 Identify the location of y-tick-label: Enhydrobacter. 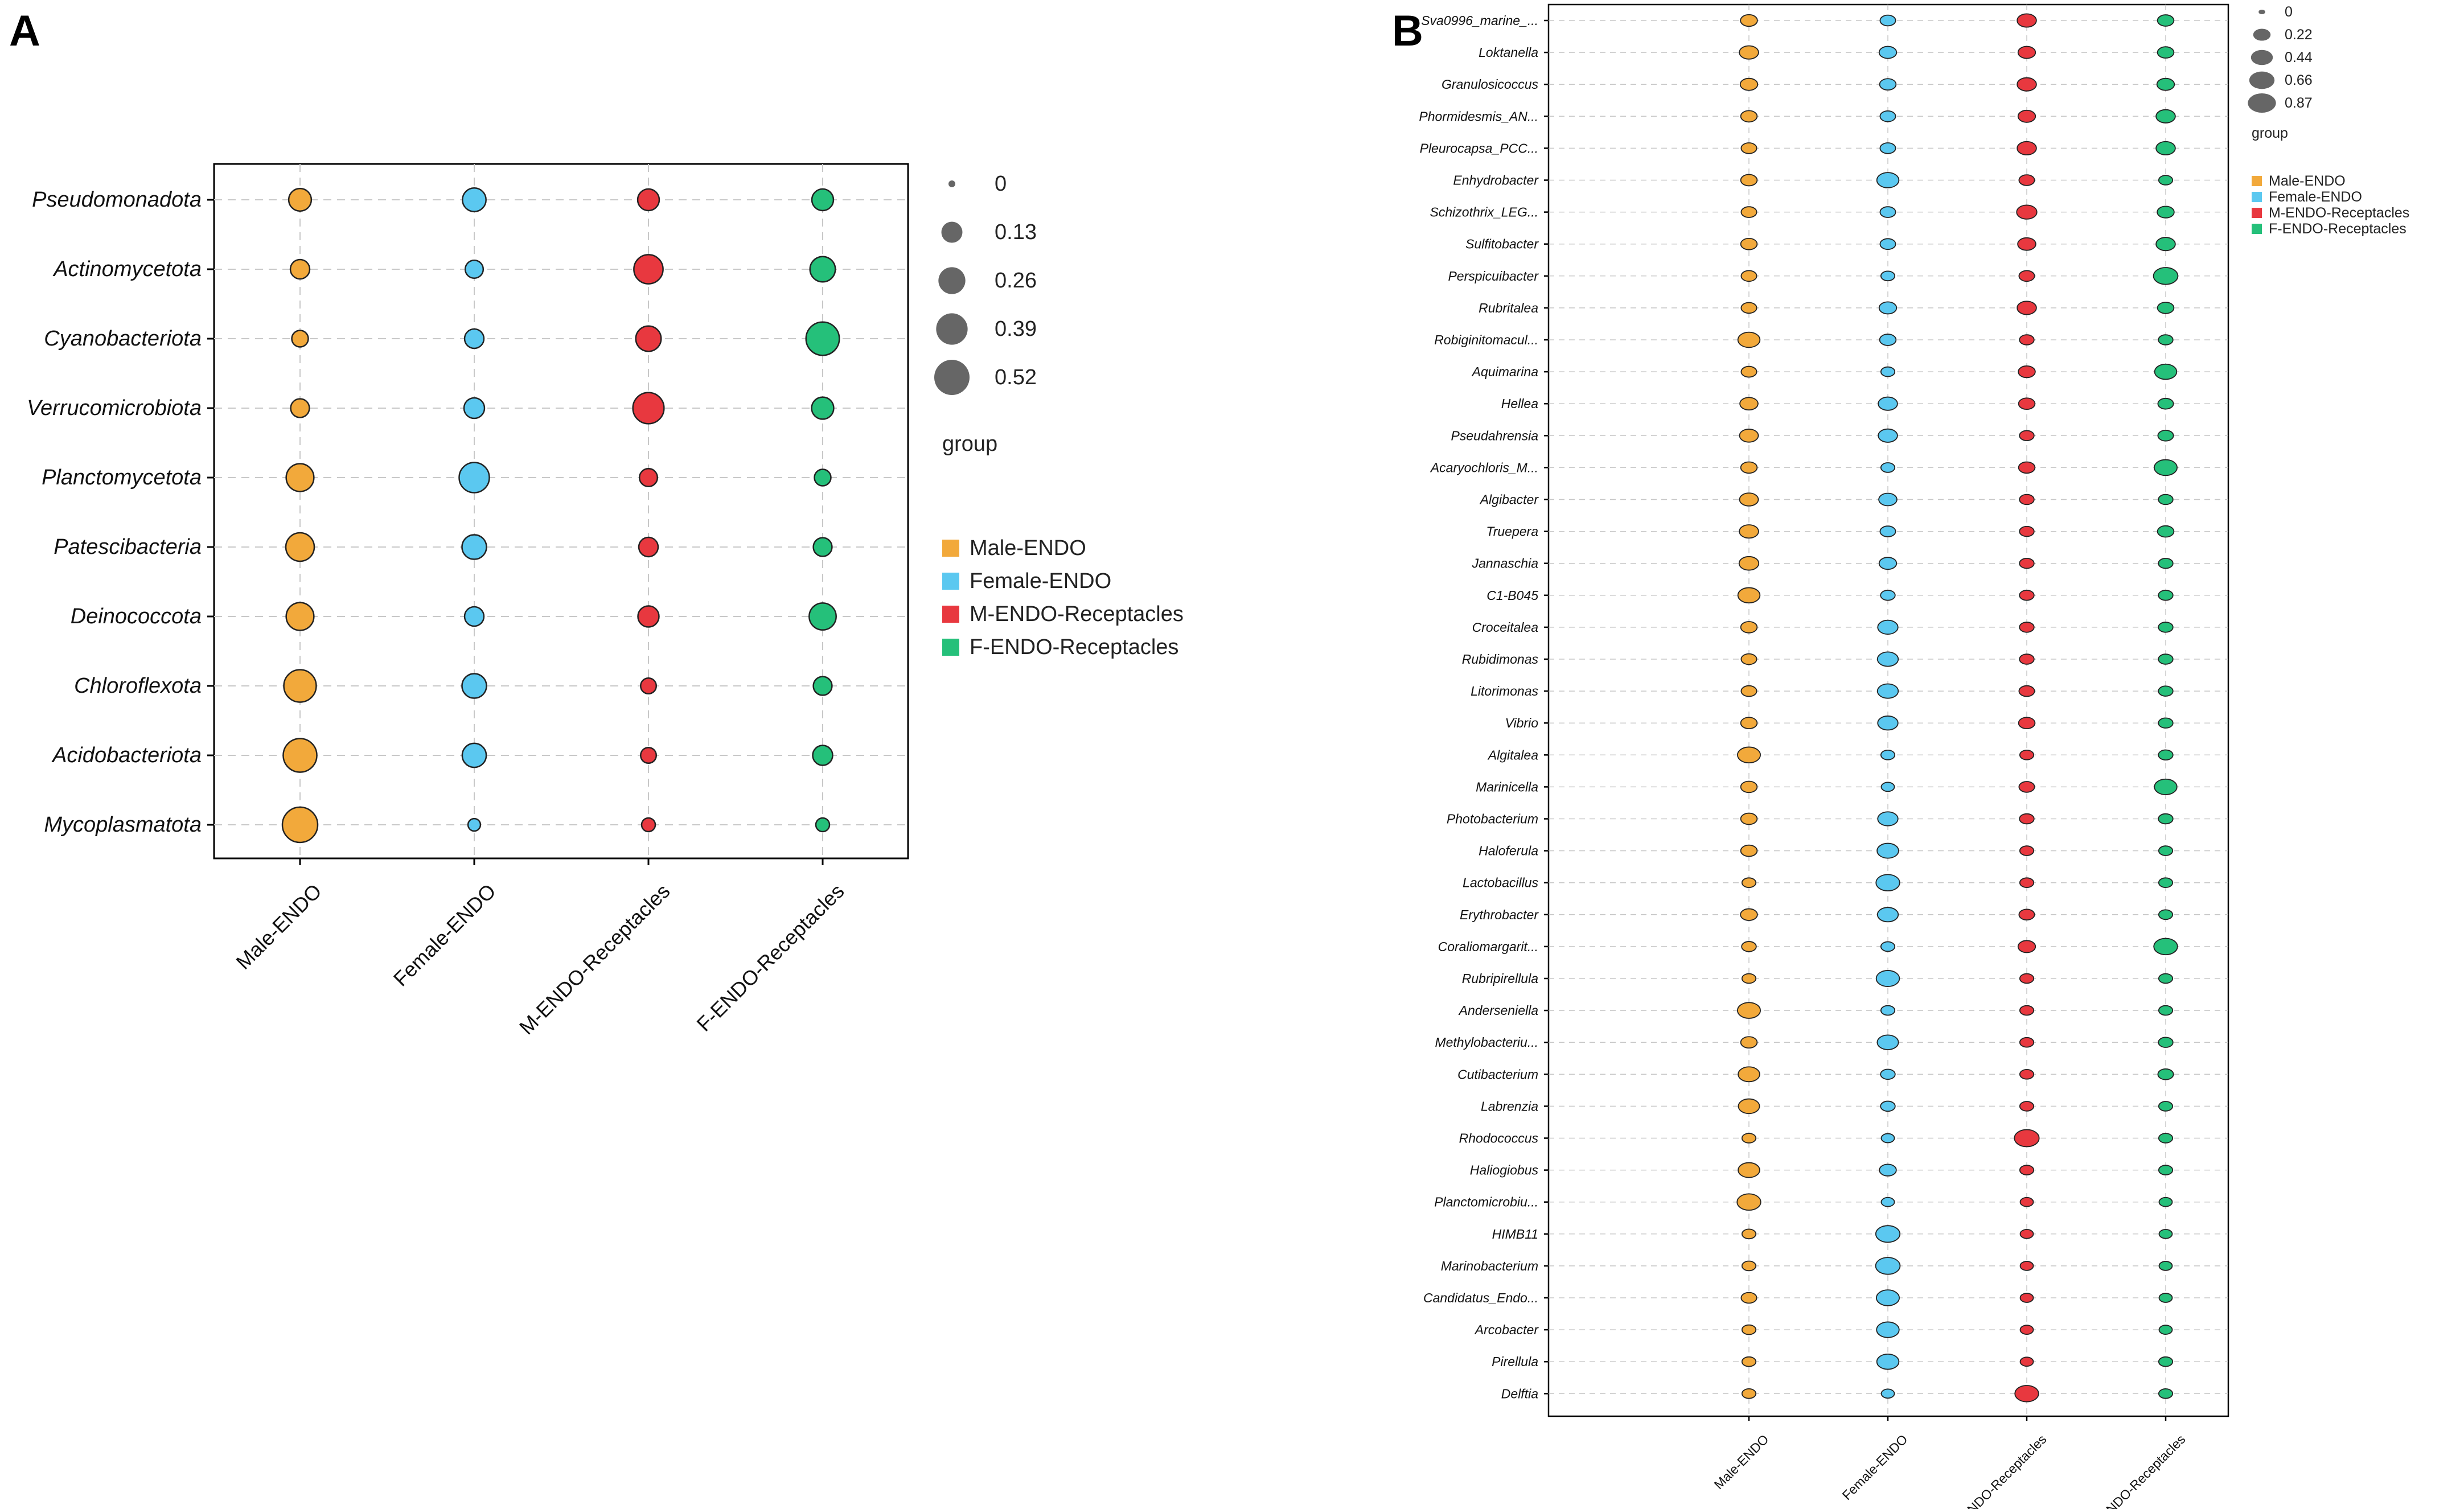
(1496, 180).